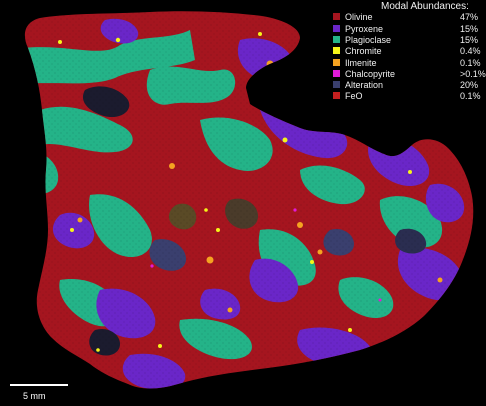 The width and height of the screenshot is (486, 406). I want to click on scale-label: 5 mm, so click(34, 396).